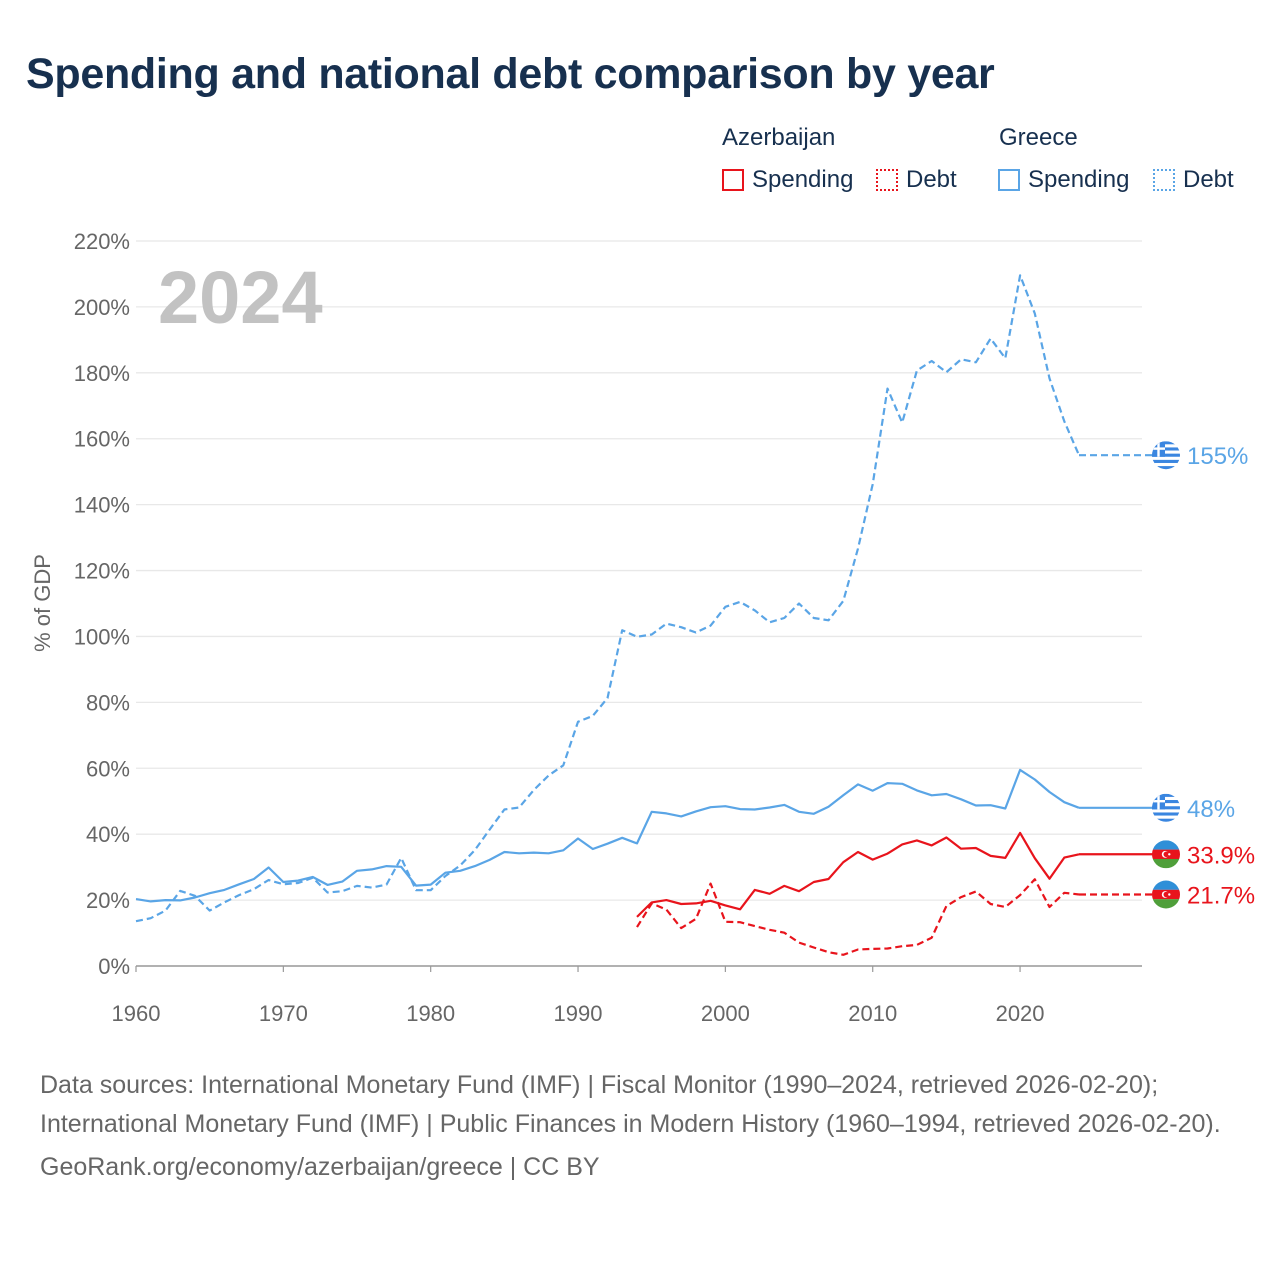 The height and width of the screenshot is (1280, 1280). I want to click on y-tick-label: 80%, so click(108, 702).